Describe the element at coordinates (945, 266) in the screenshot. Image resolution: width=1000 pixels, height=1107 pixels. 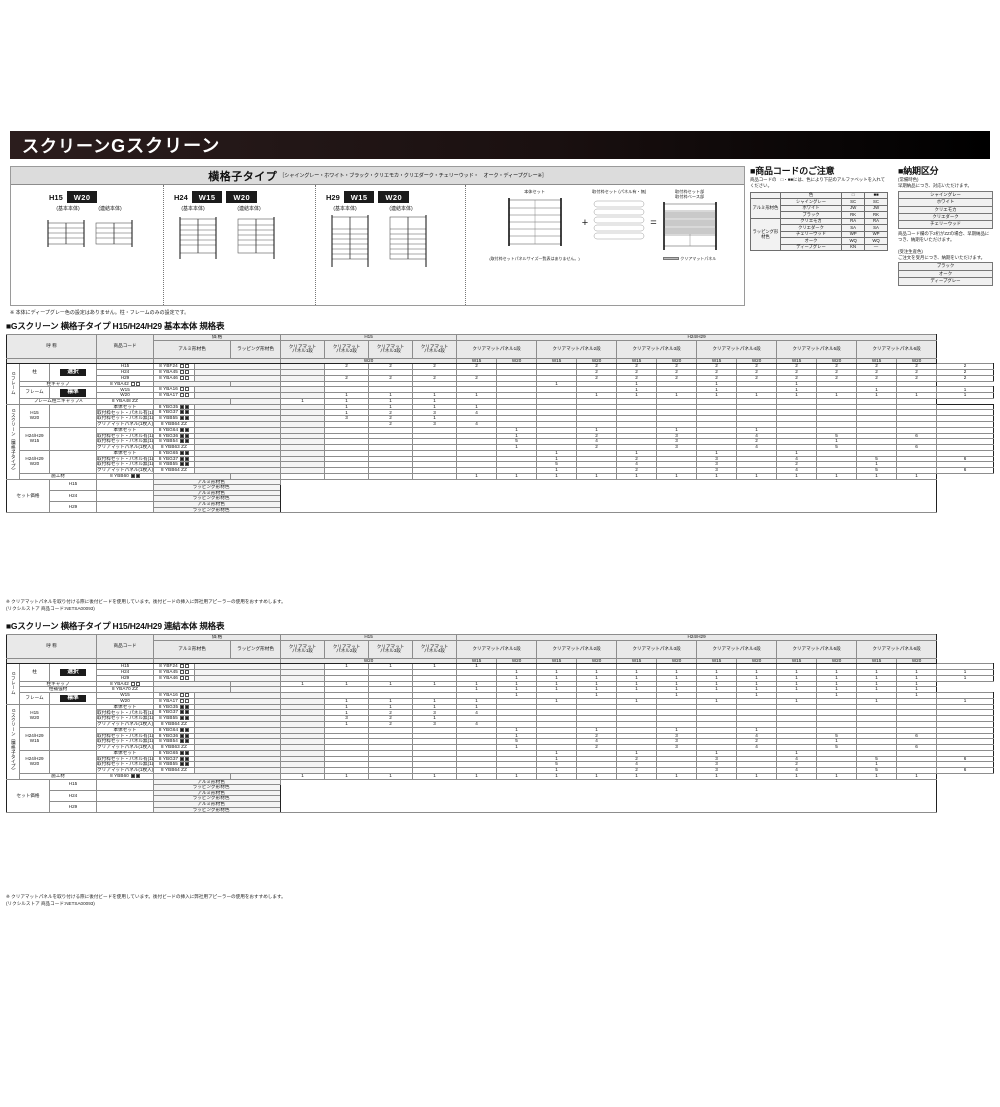
I see `delivery-color: ブラック` at that location.